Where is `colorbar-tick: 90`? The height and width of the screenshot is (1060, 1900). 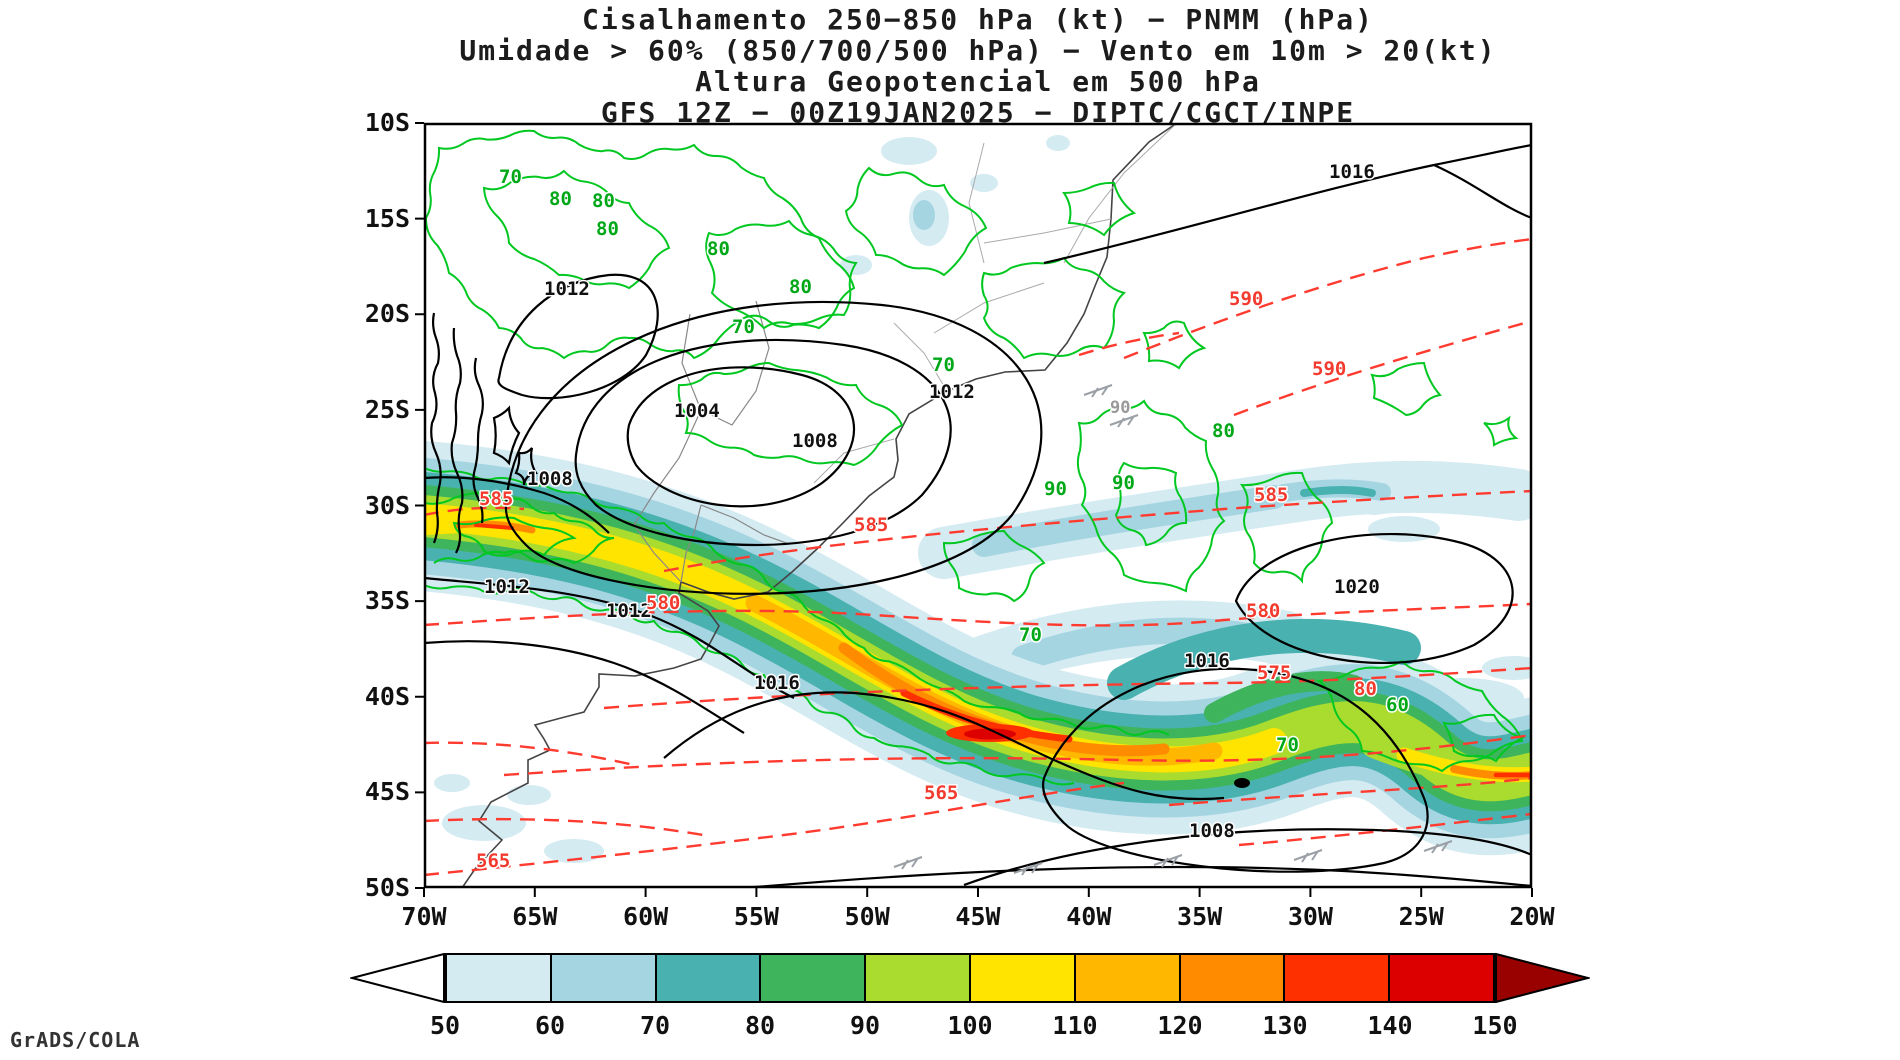
colorbar-tick: 90 is located at coordinates (865, 1025).